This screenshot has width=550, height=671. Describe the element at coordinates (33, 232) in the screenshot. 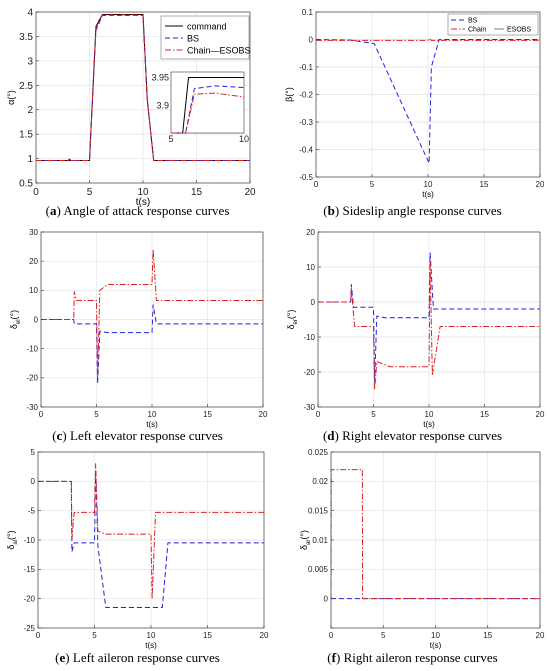

I see `y-tick-label-c: 30` at that location.